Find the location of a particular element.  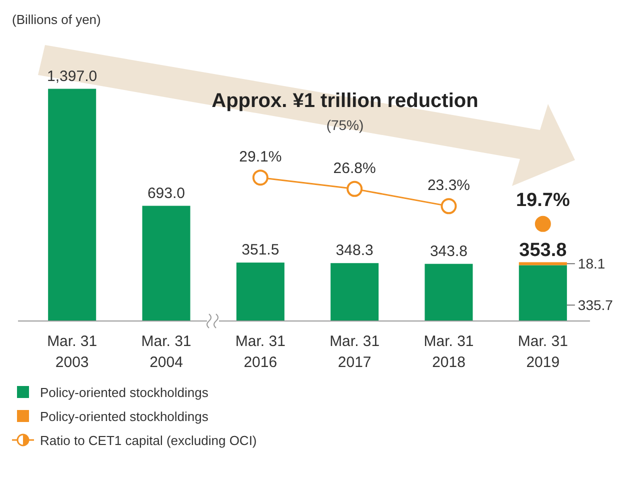

x-tick-label: Mar. 31 2016 is located at coordinates (260, 352).